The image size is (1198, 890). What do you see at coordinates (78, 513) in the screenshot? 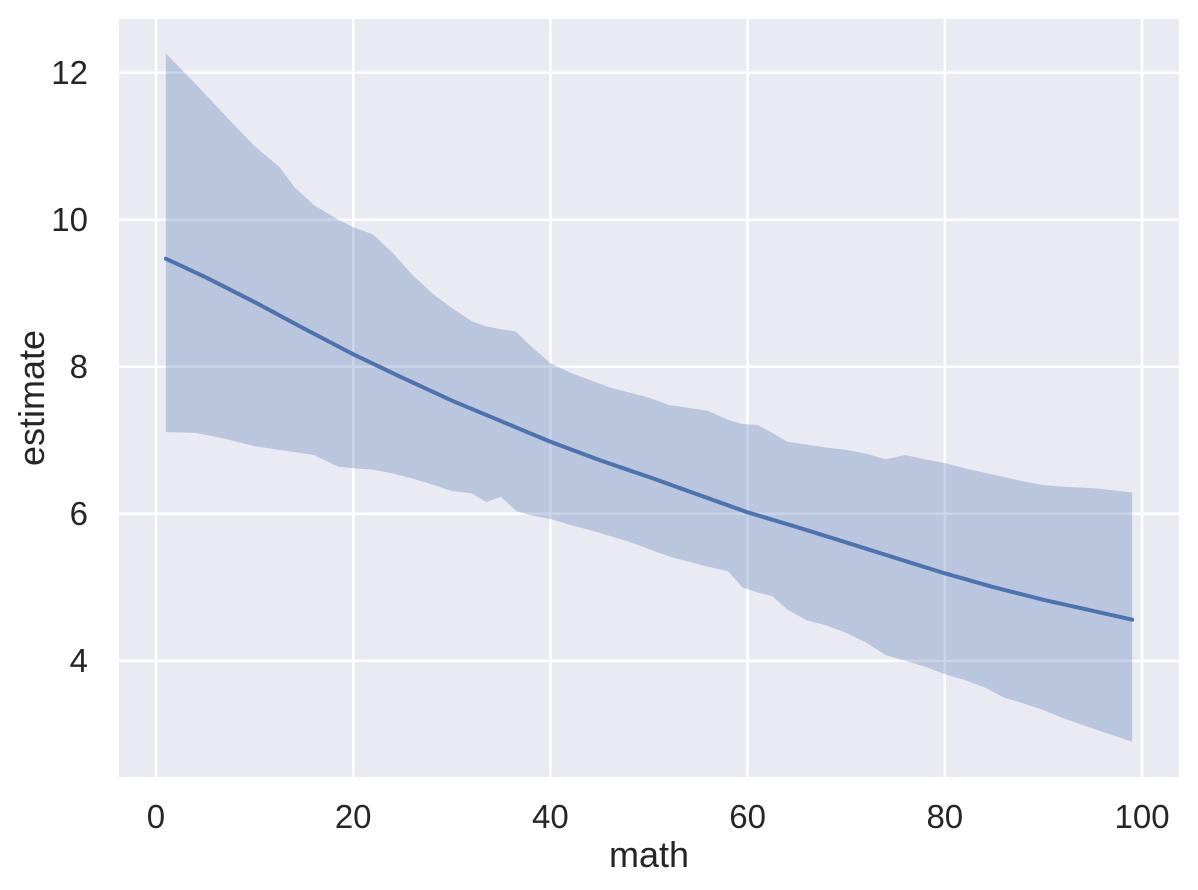
I see `y-tick-label: 6` at bounding box center [78, 513].